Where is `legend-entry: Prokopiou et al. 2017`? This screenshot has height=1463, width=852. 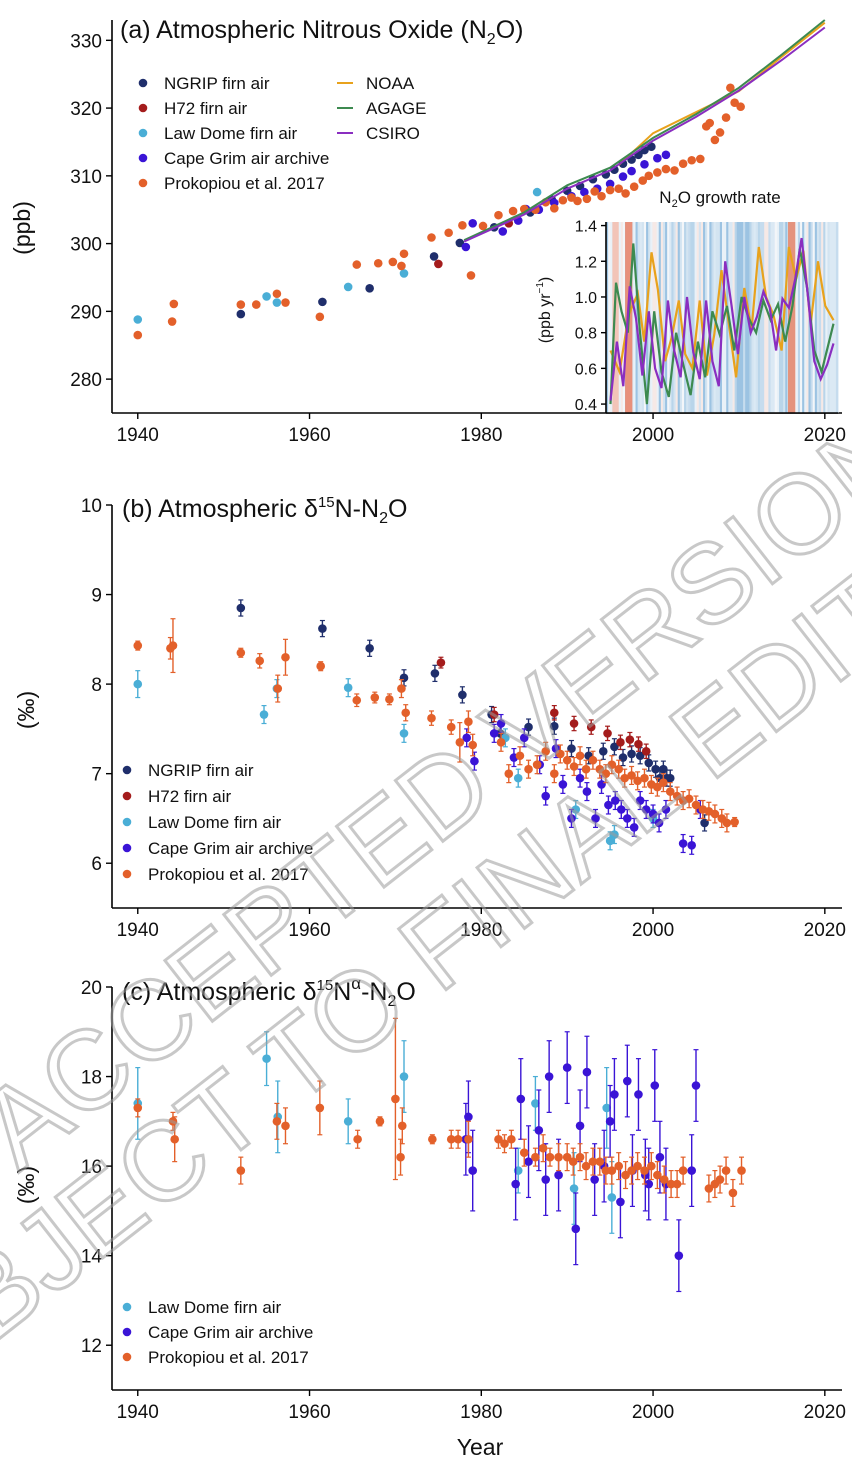
legend-entry: Prokopiou et al. 2017 is located at coordinates (215, 874).